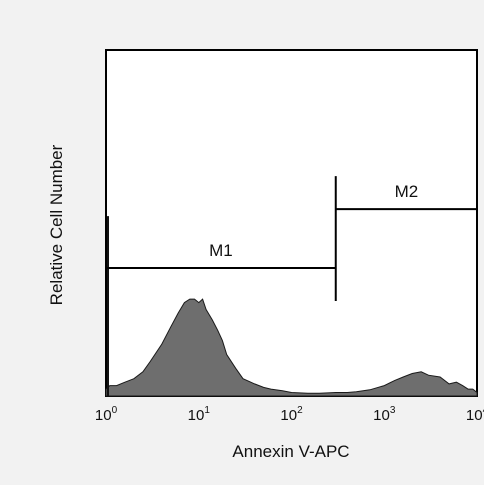  What do you see at coordinates (106, 414) in the screenshot?
I see `x-tick-label: 10⁰` at bounding box center [106, 414].